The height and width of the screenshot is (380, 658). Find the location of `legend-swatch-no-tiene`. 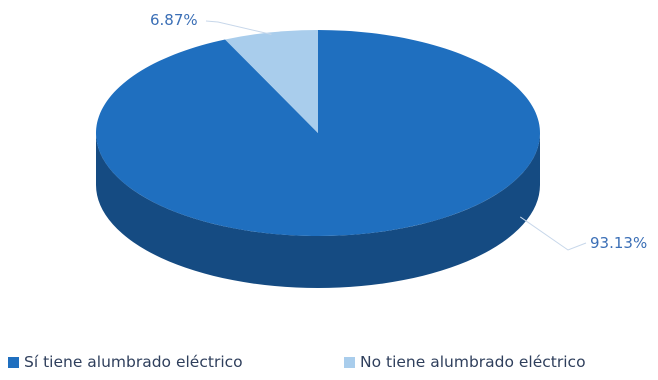

legend-swatch-no-tiene is located at coordinates (349, 362).